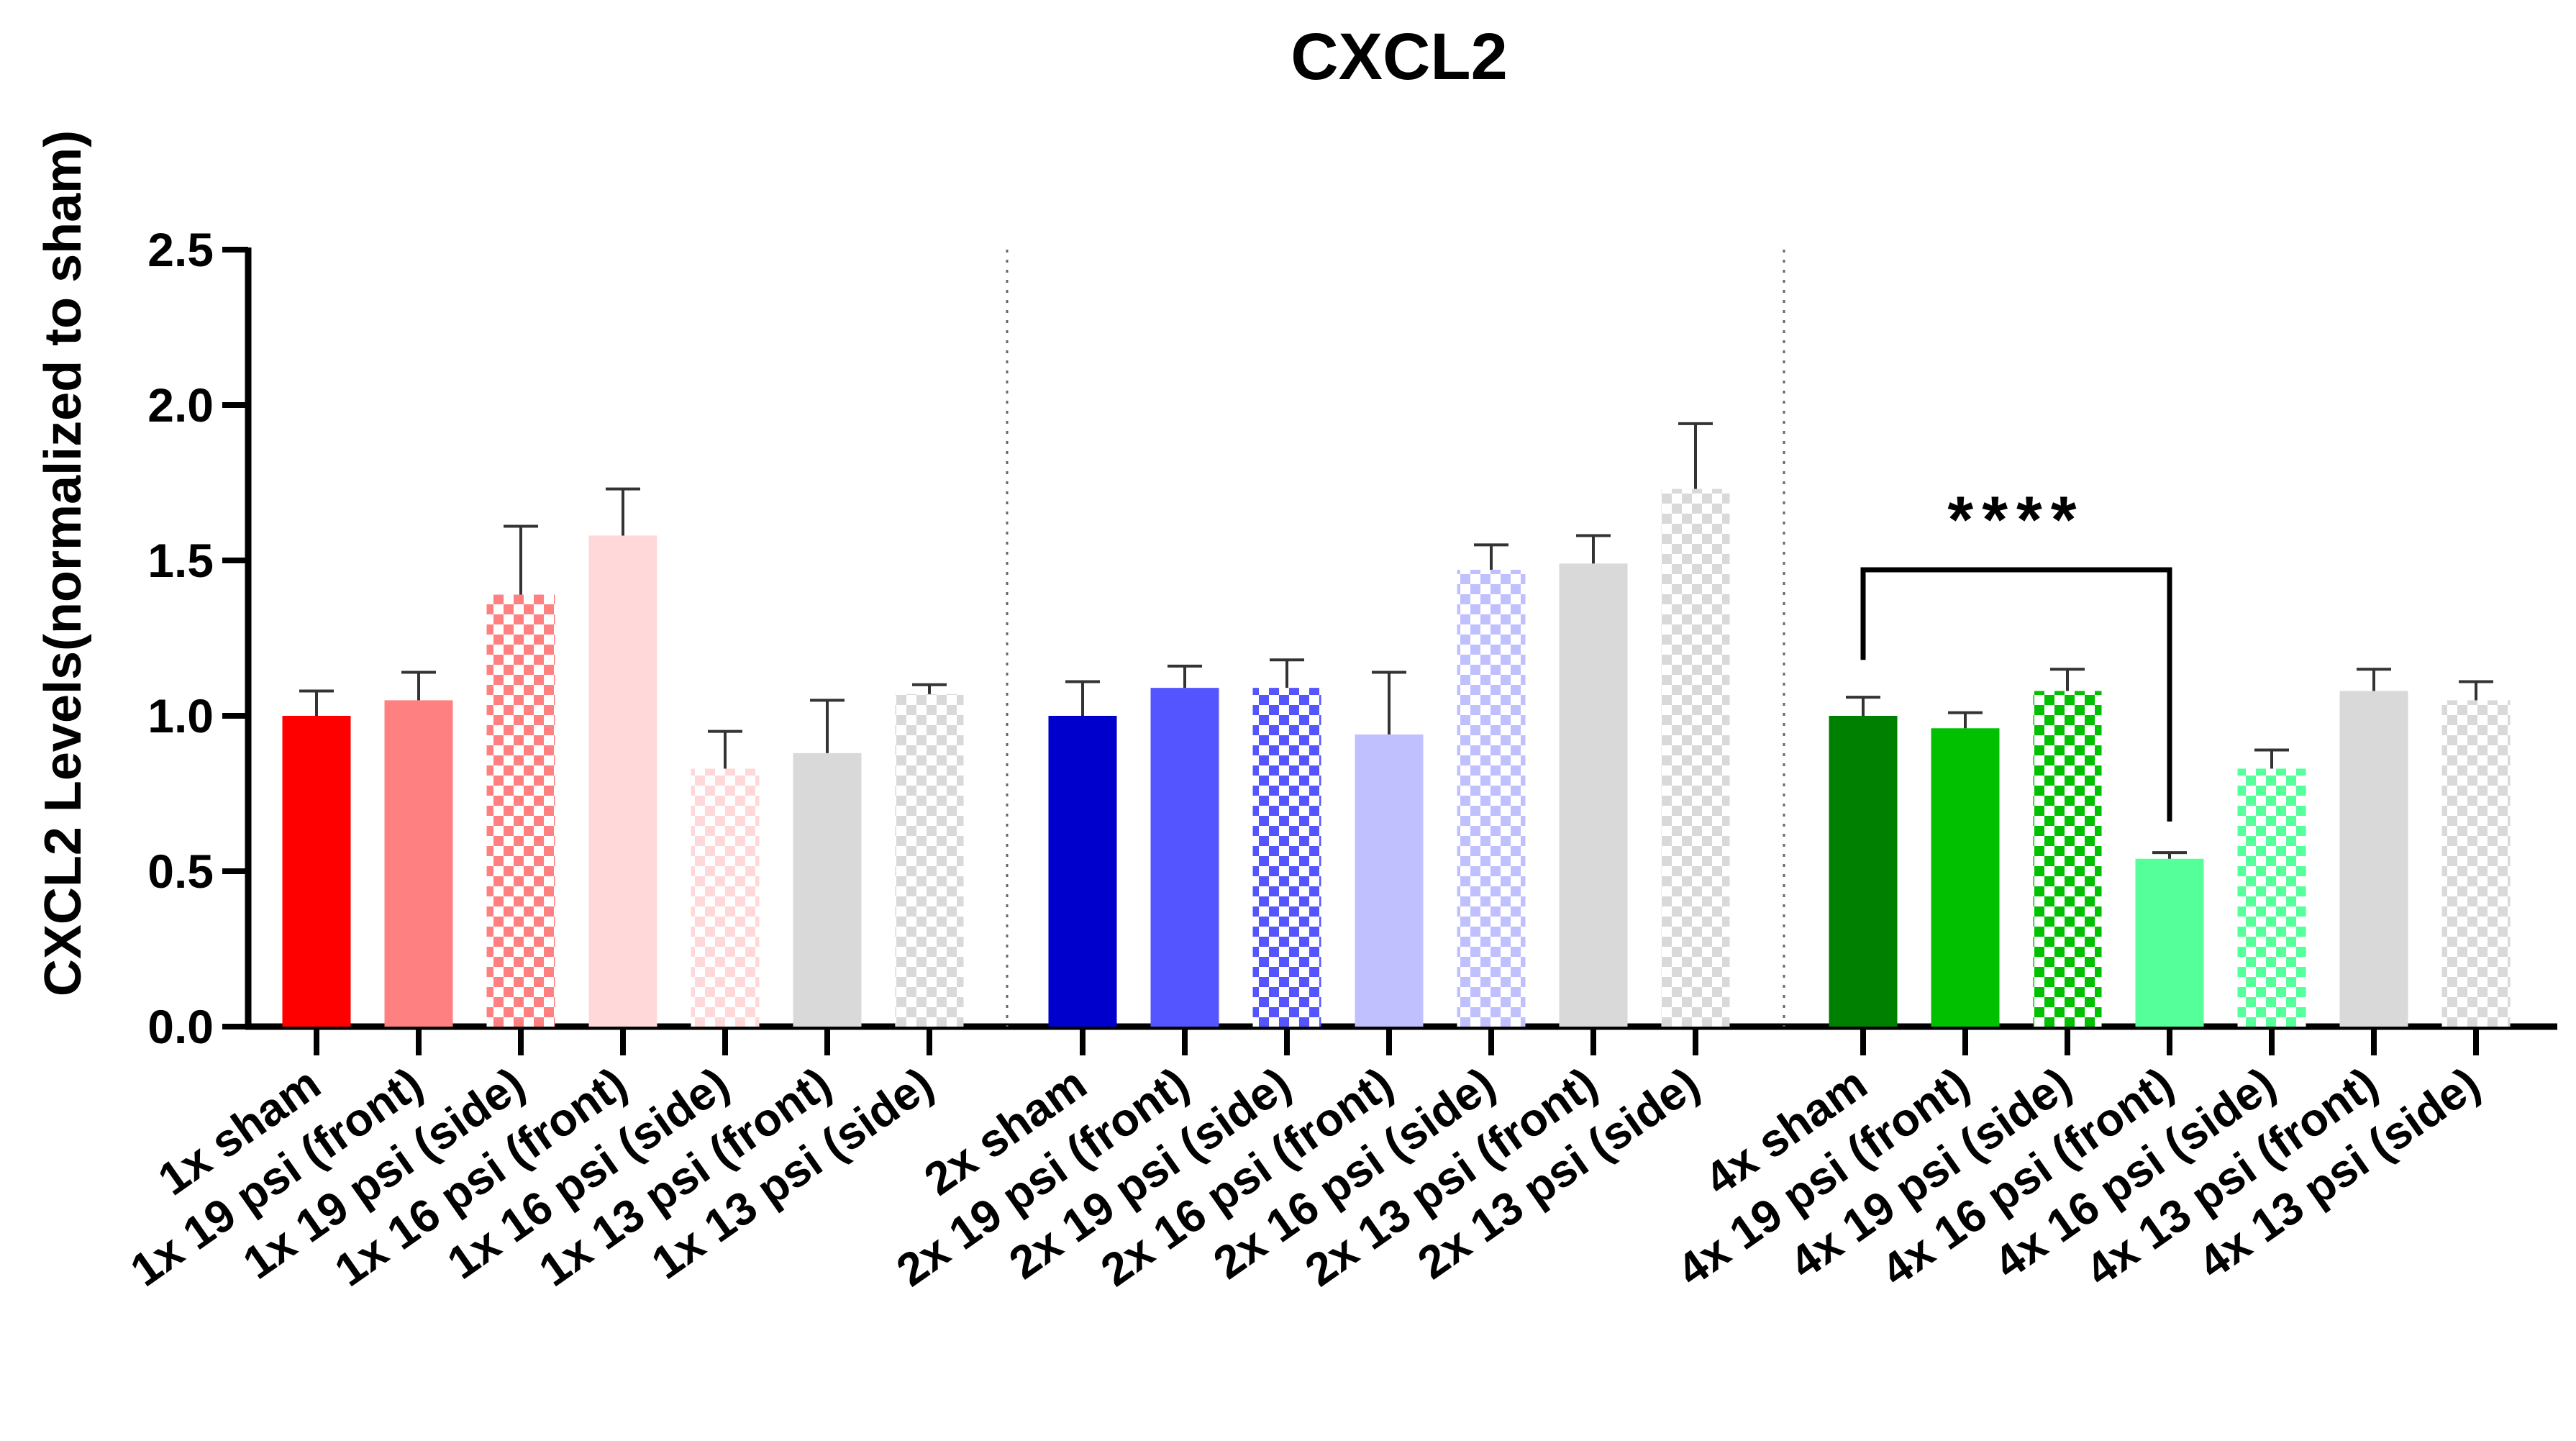 This screenshot has height=1441, width=2576. I want to click on y-axis-label: CXCL2 Levels(normalized to sham), so click(63, 563).